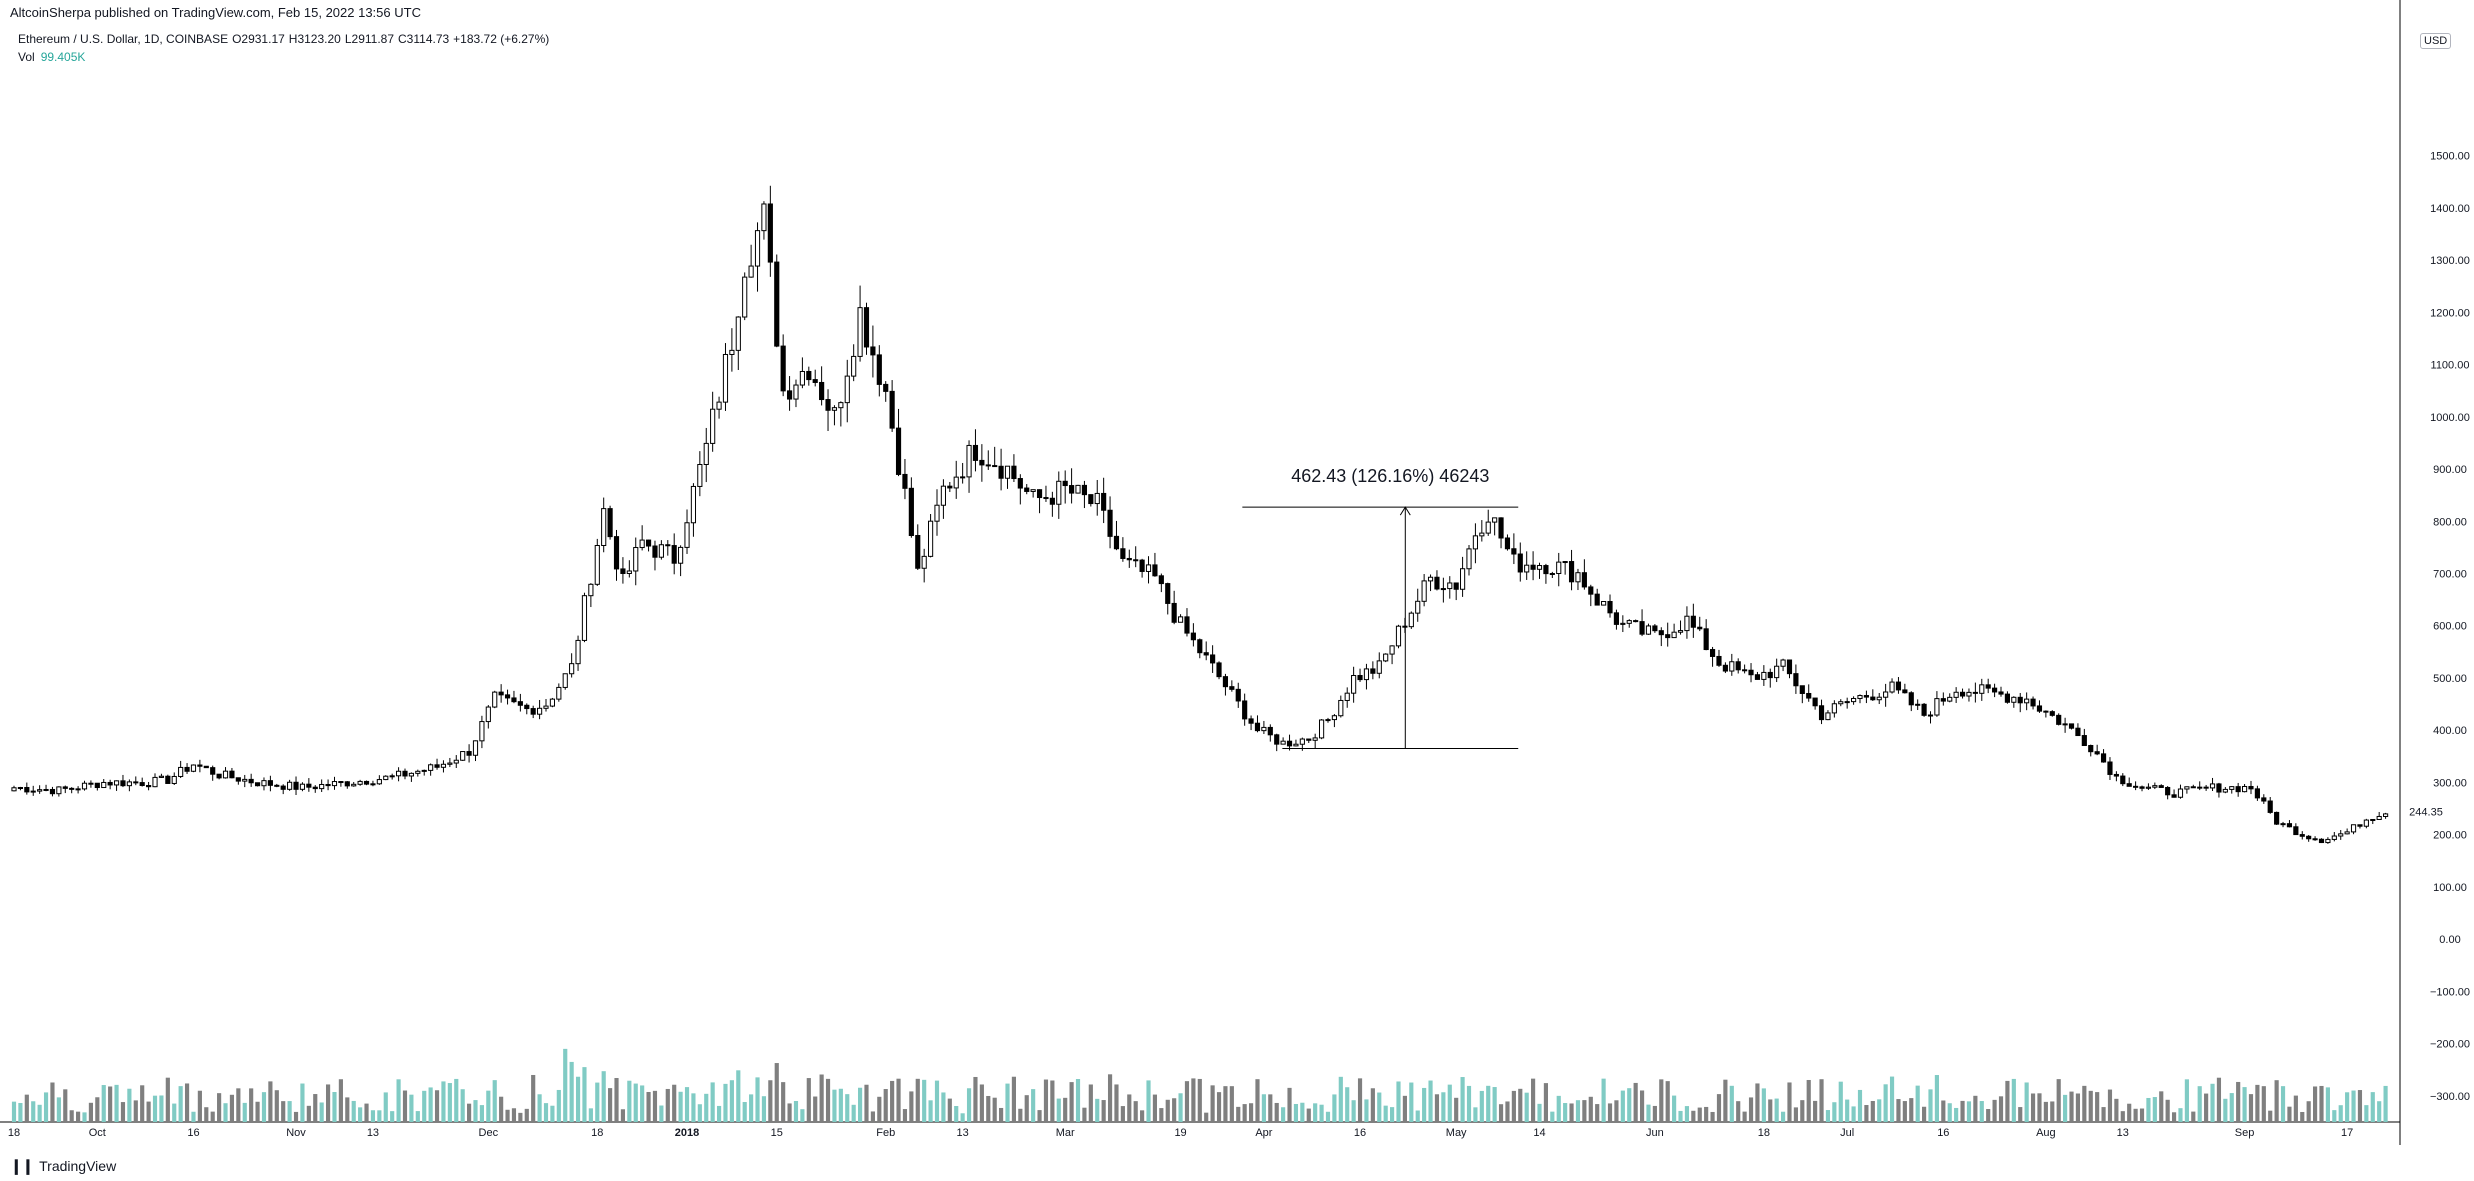 The height and width of the screenshot is (1181, 2474). Describe the element at coordinates (123, 39) in the screenshot. I see `symbol-name: Ethereum / U.S. Dollar, 1D, COINBASE` at that location.